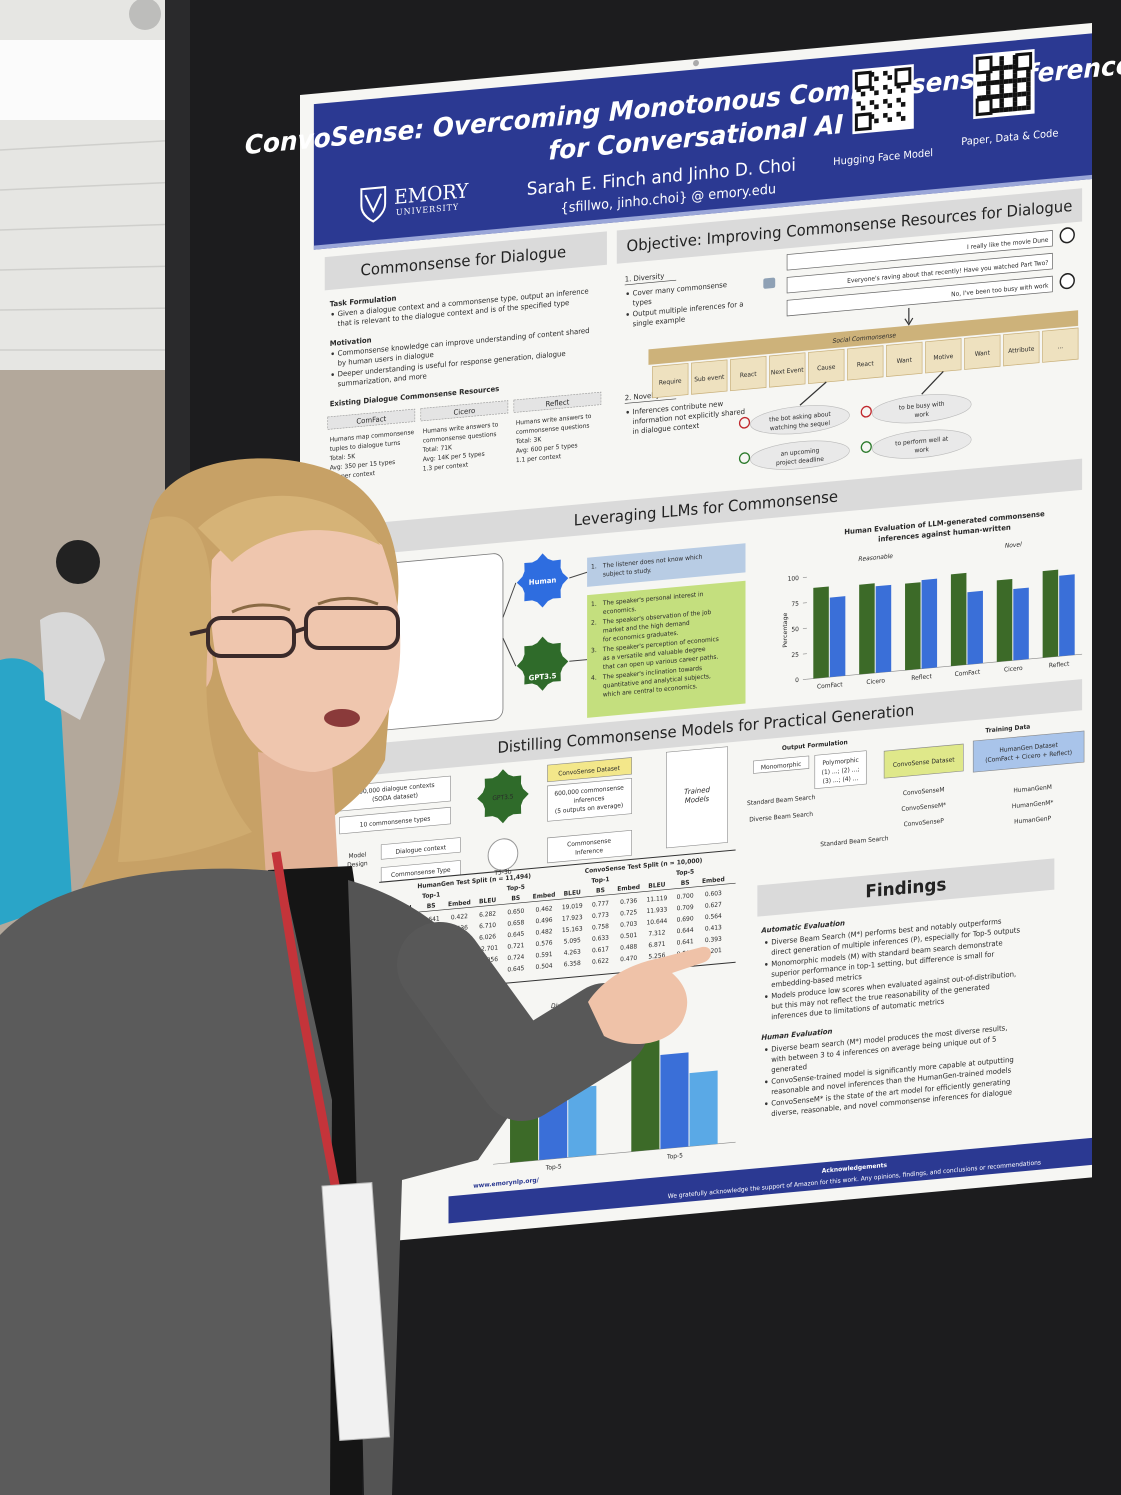 The height and width of the screenshot is (1495, 1121). I want to click on x-tick-label: Reflect, so click(1059, 665).